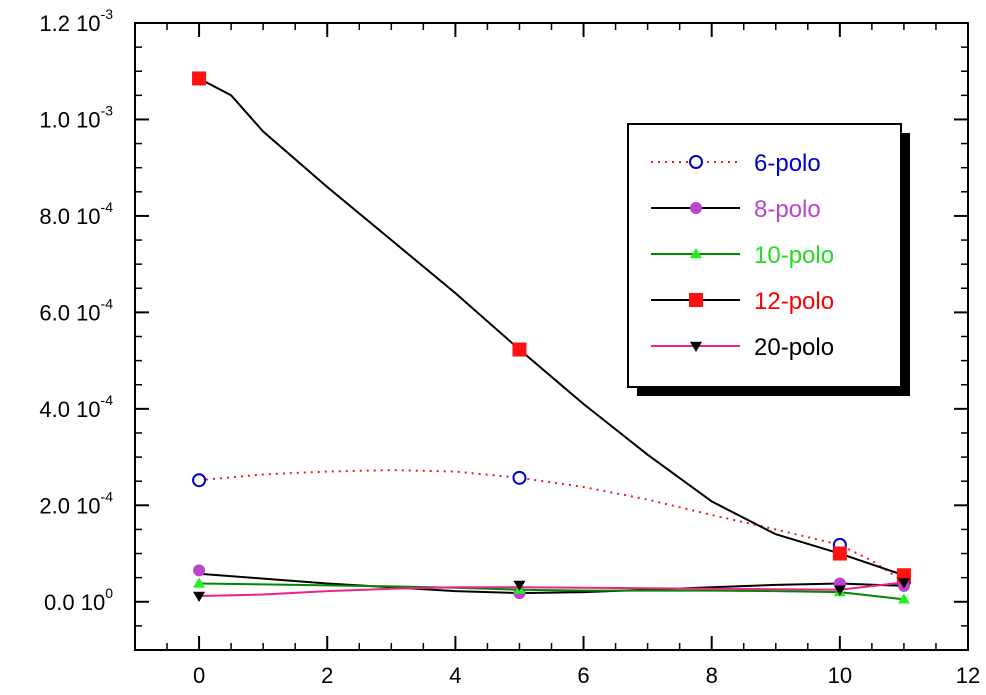 The width and height of the screenshot is (986, 695). Describe the element at coordinates (199, 675) in the screenshot. I see `x-tick-label: 0` at that location.